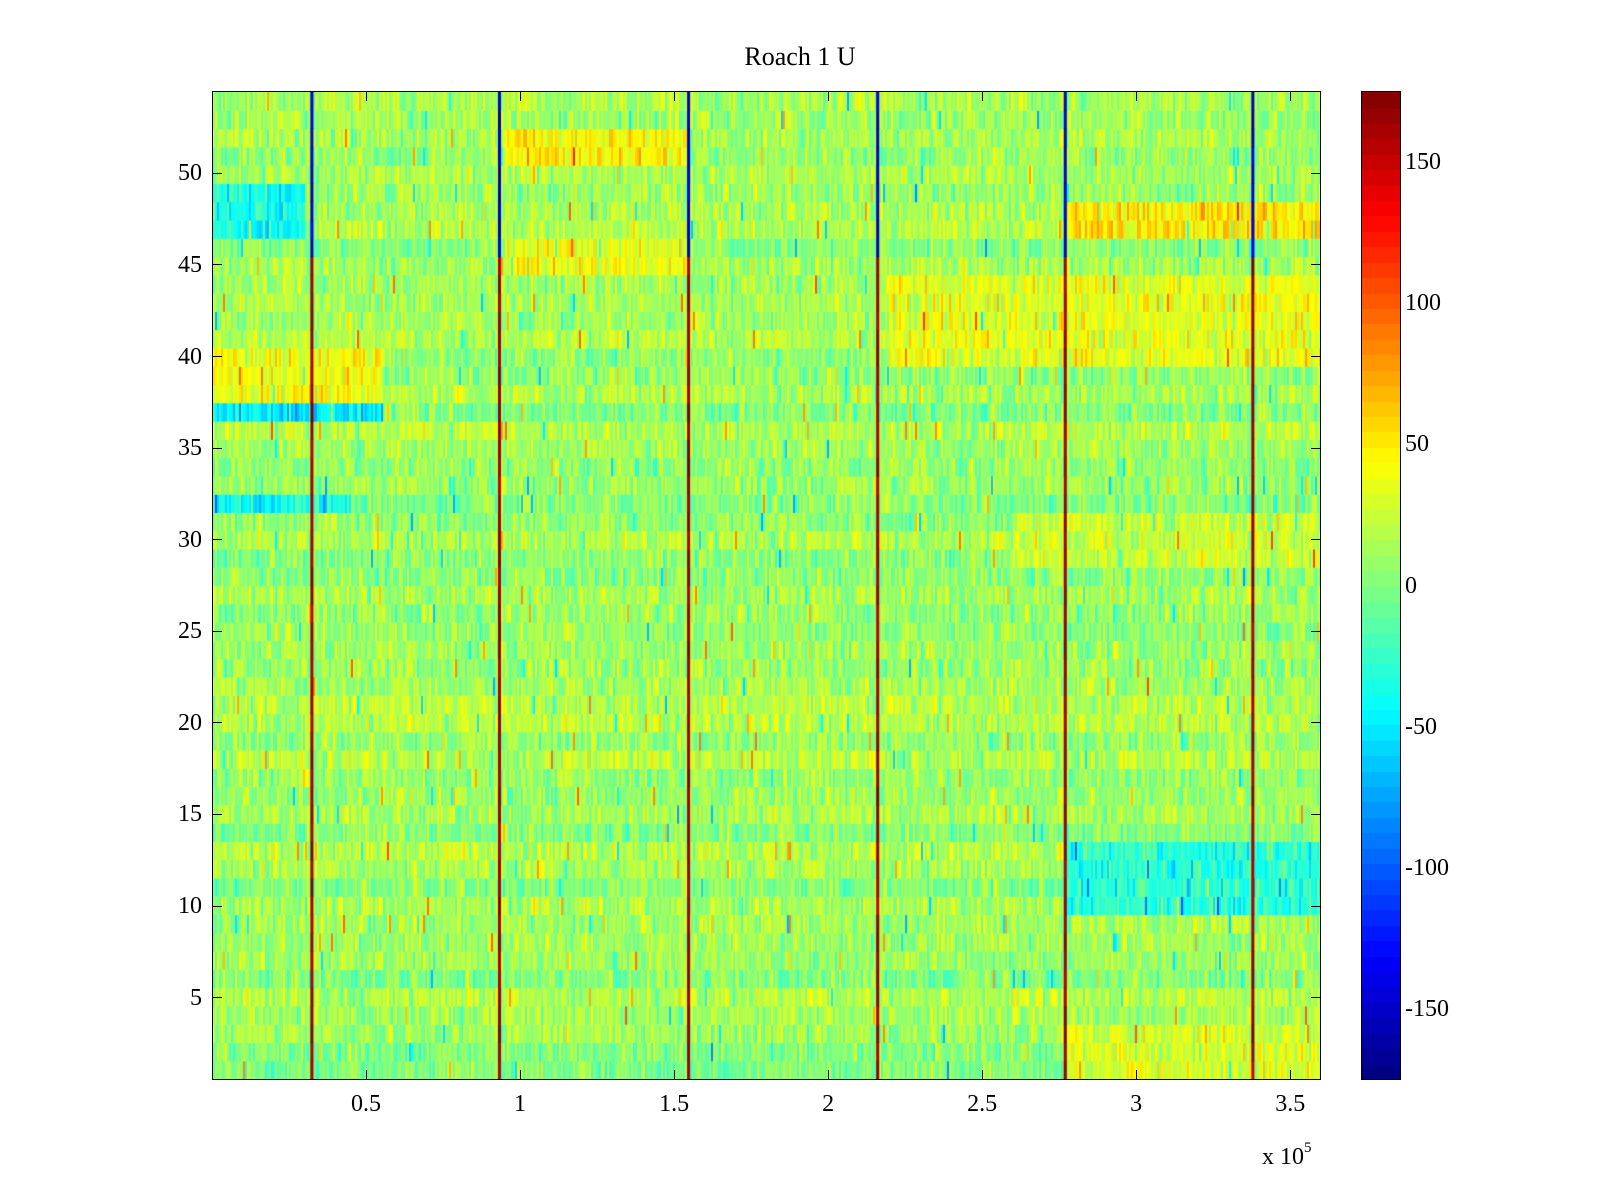 The width and height of the screenshot is (1600, 1200). What do you see at coordinates (1423, 302) in the screenshot?
I see `colorbar-tick-label: 100` at bounding box center [1423, 302].